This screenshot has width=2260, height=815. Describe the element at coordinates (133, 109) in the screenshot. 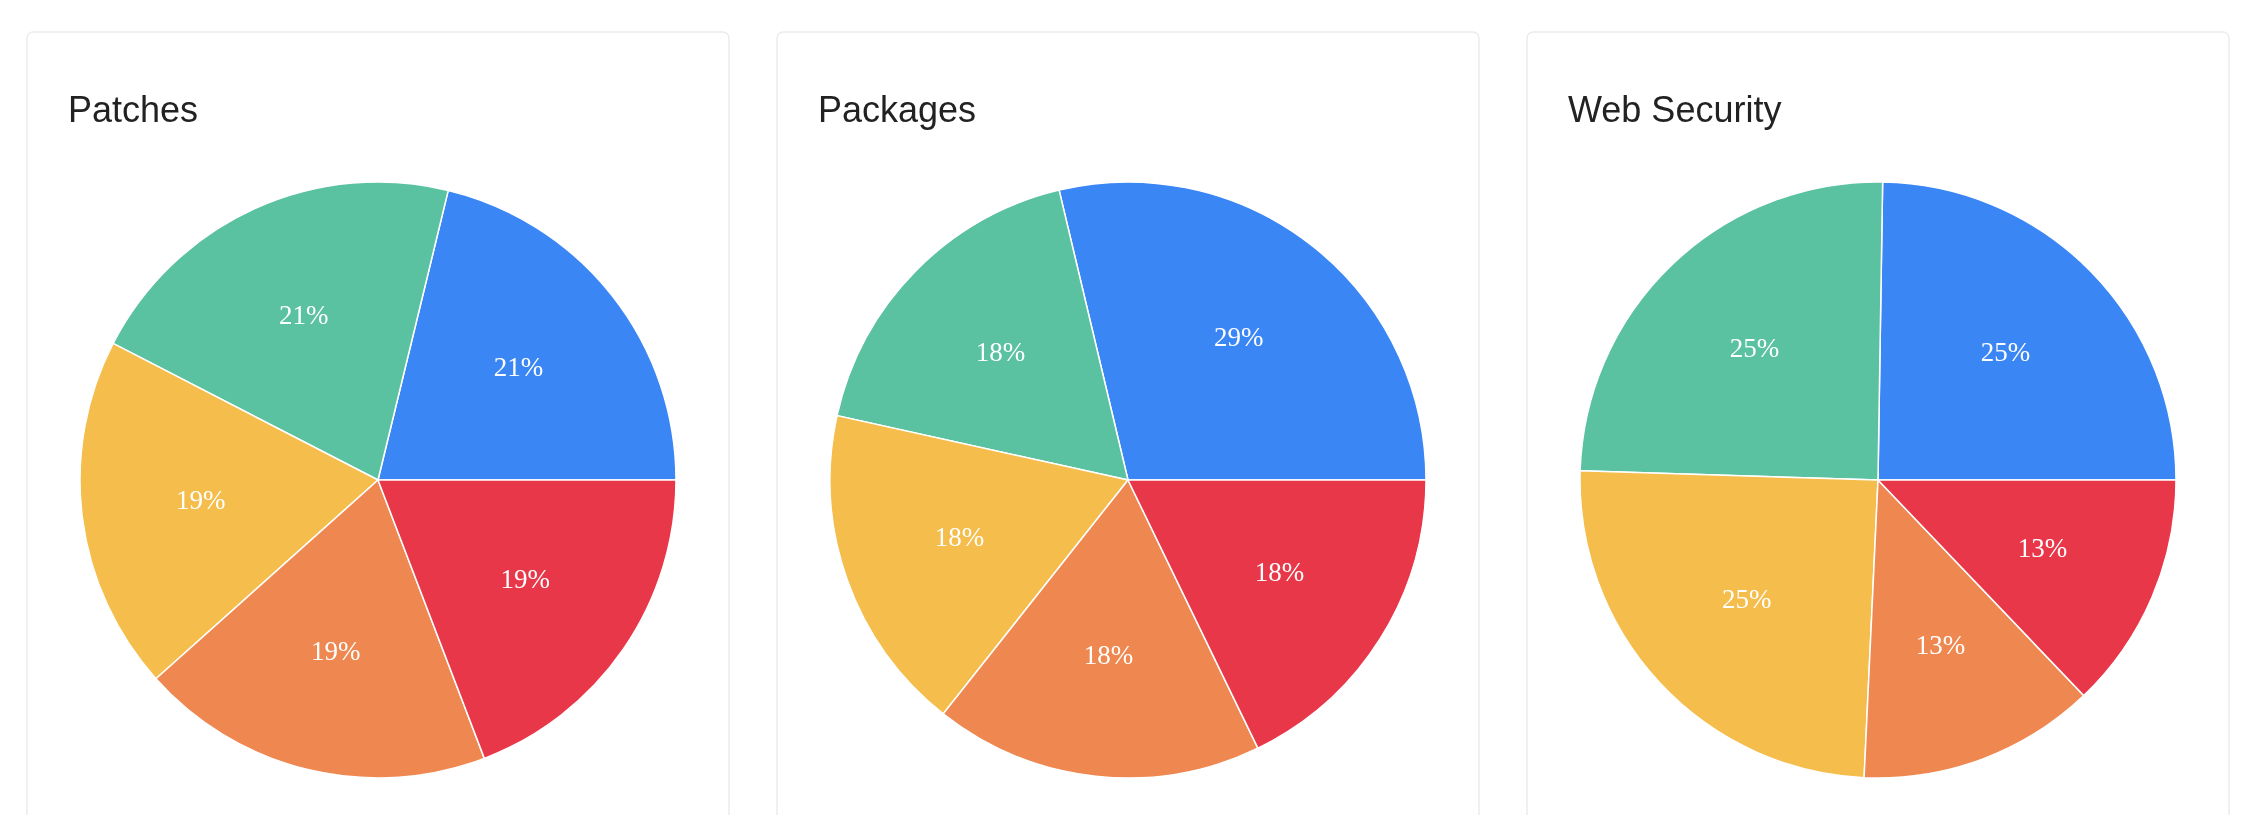

I see `chart-title: Patches` at that location.